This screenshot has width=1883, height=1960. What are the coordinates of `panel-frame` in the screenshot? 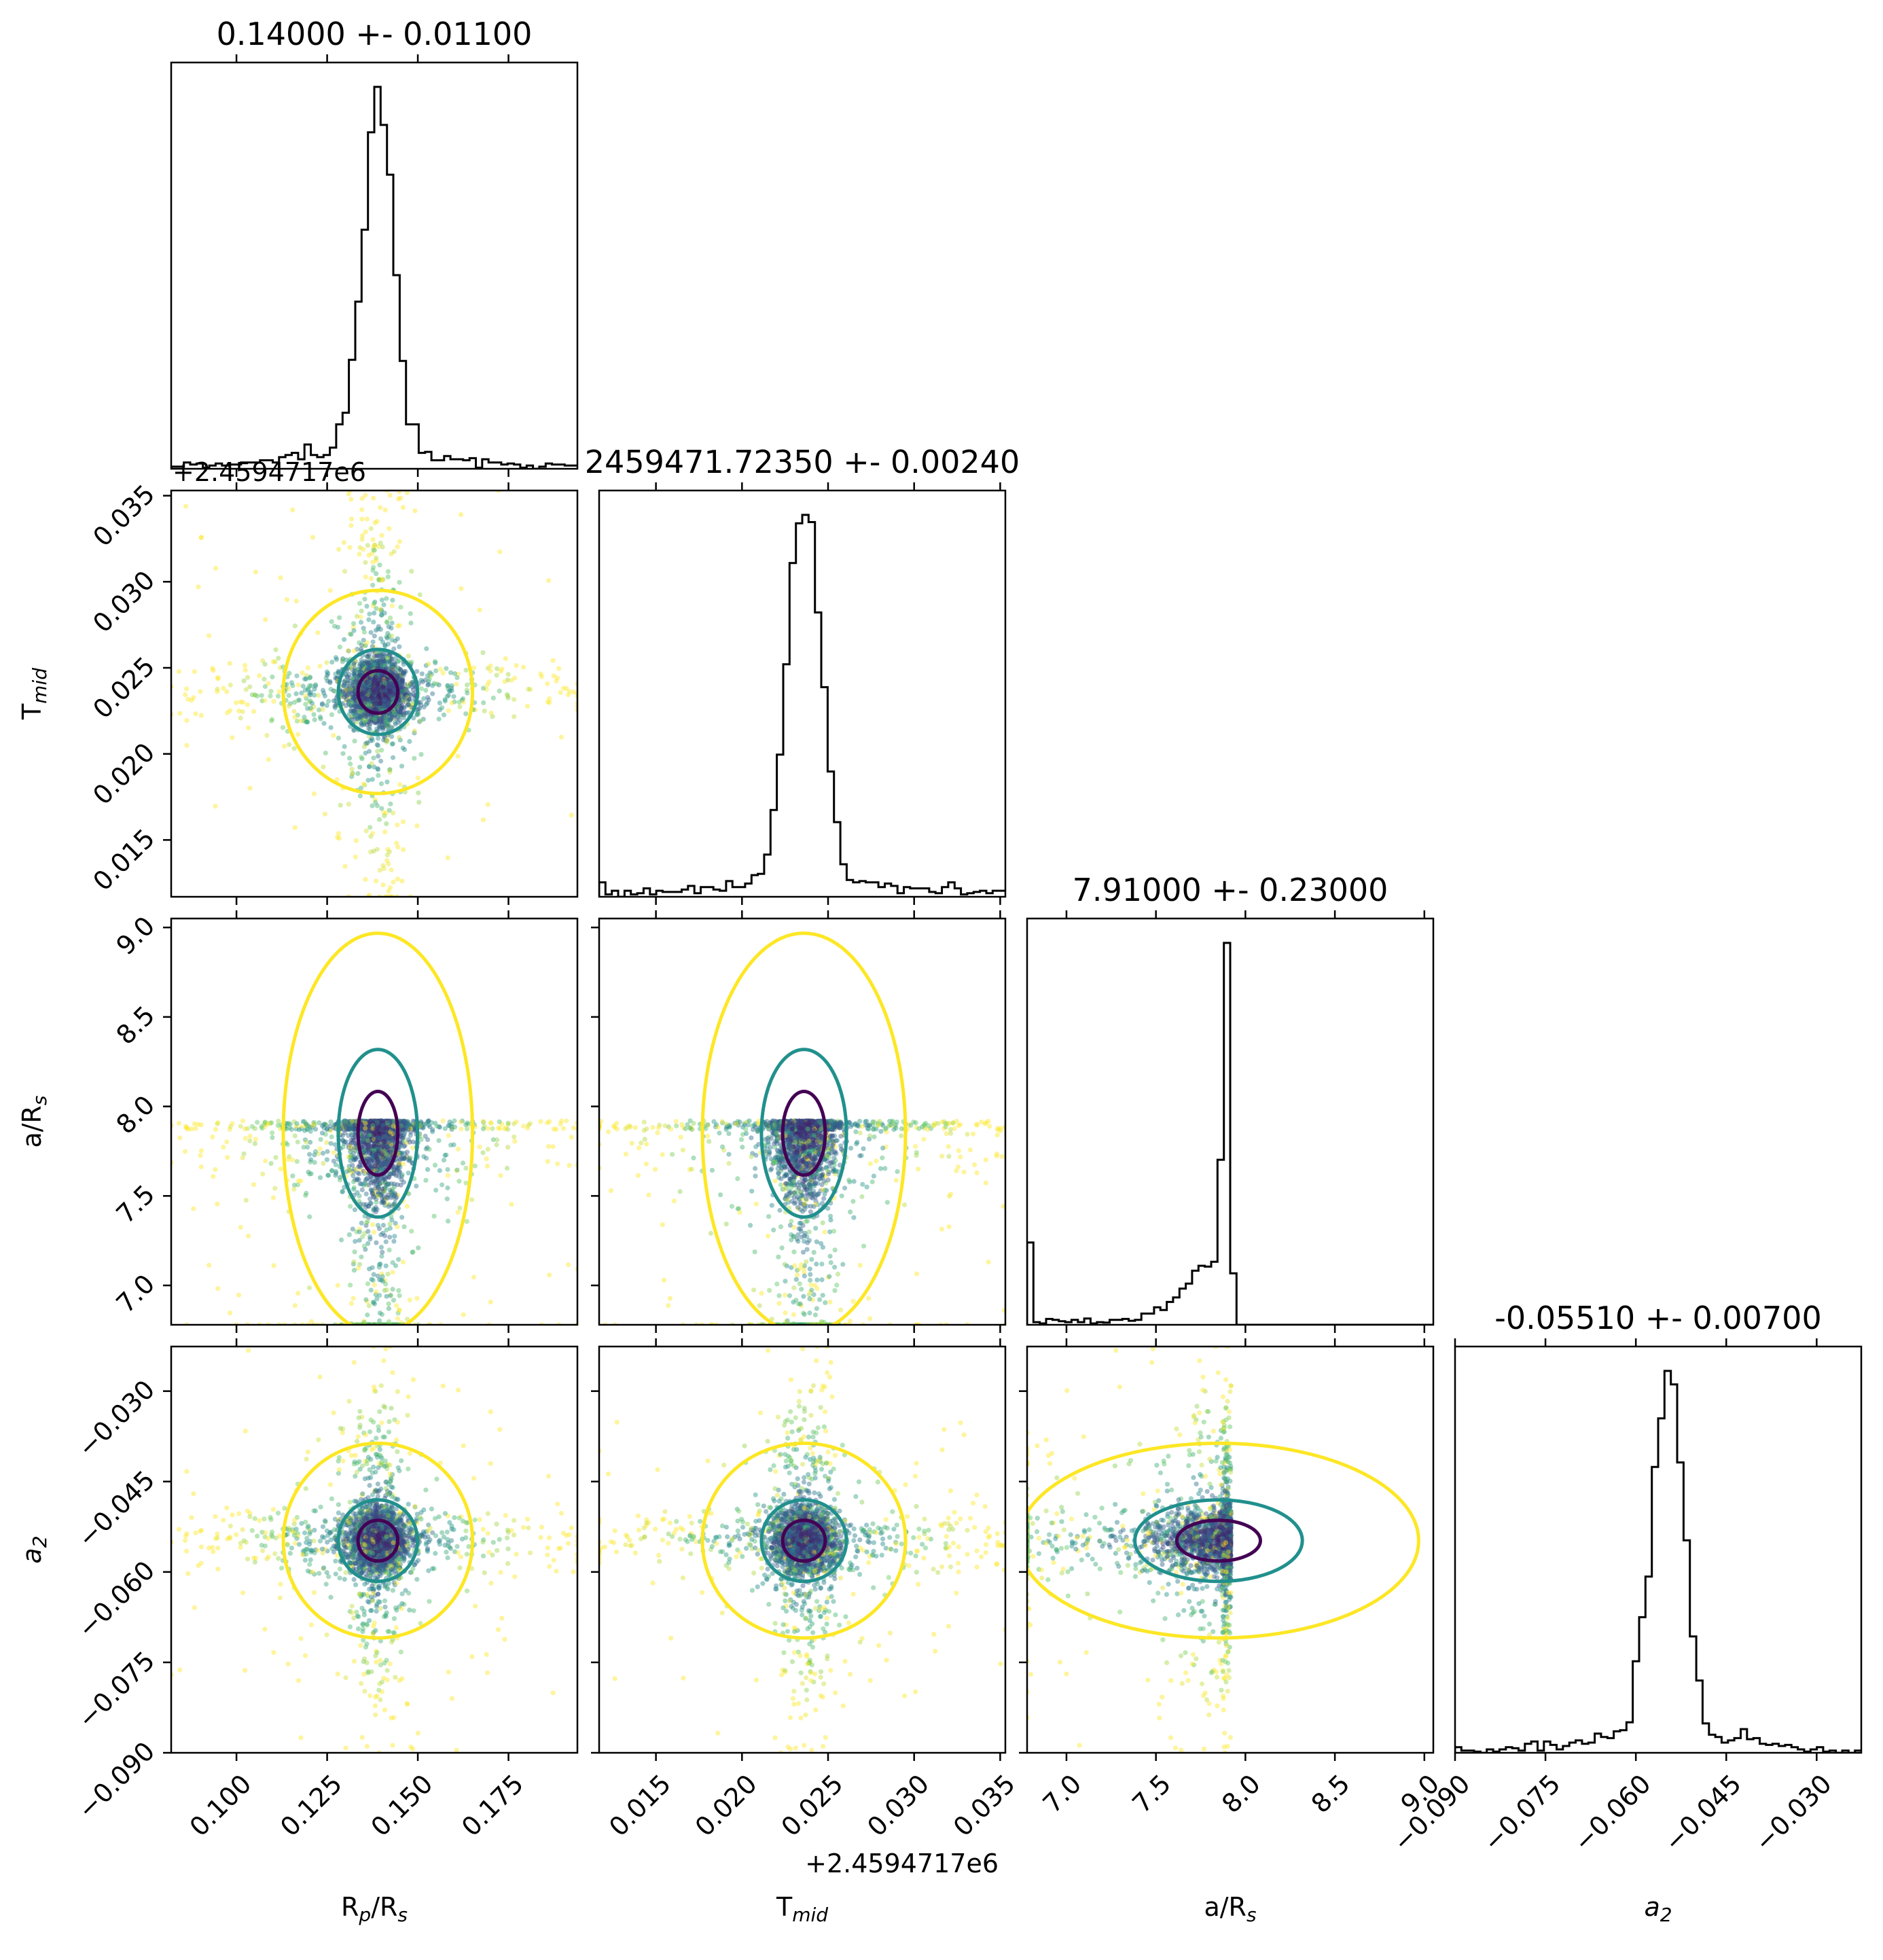 It's located at (803, 693).